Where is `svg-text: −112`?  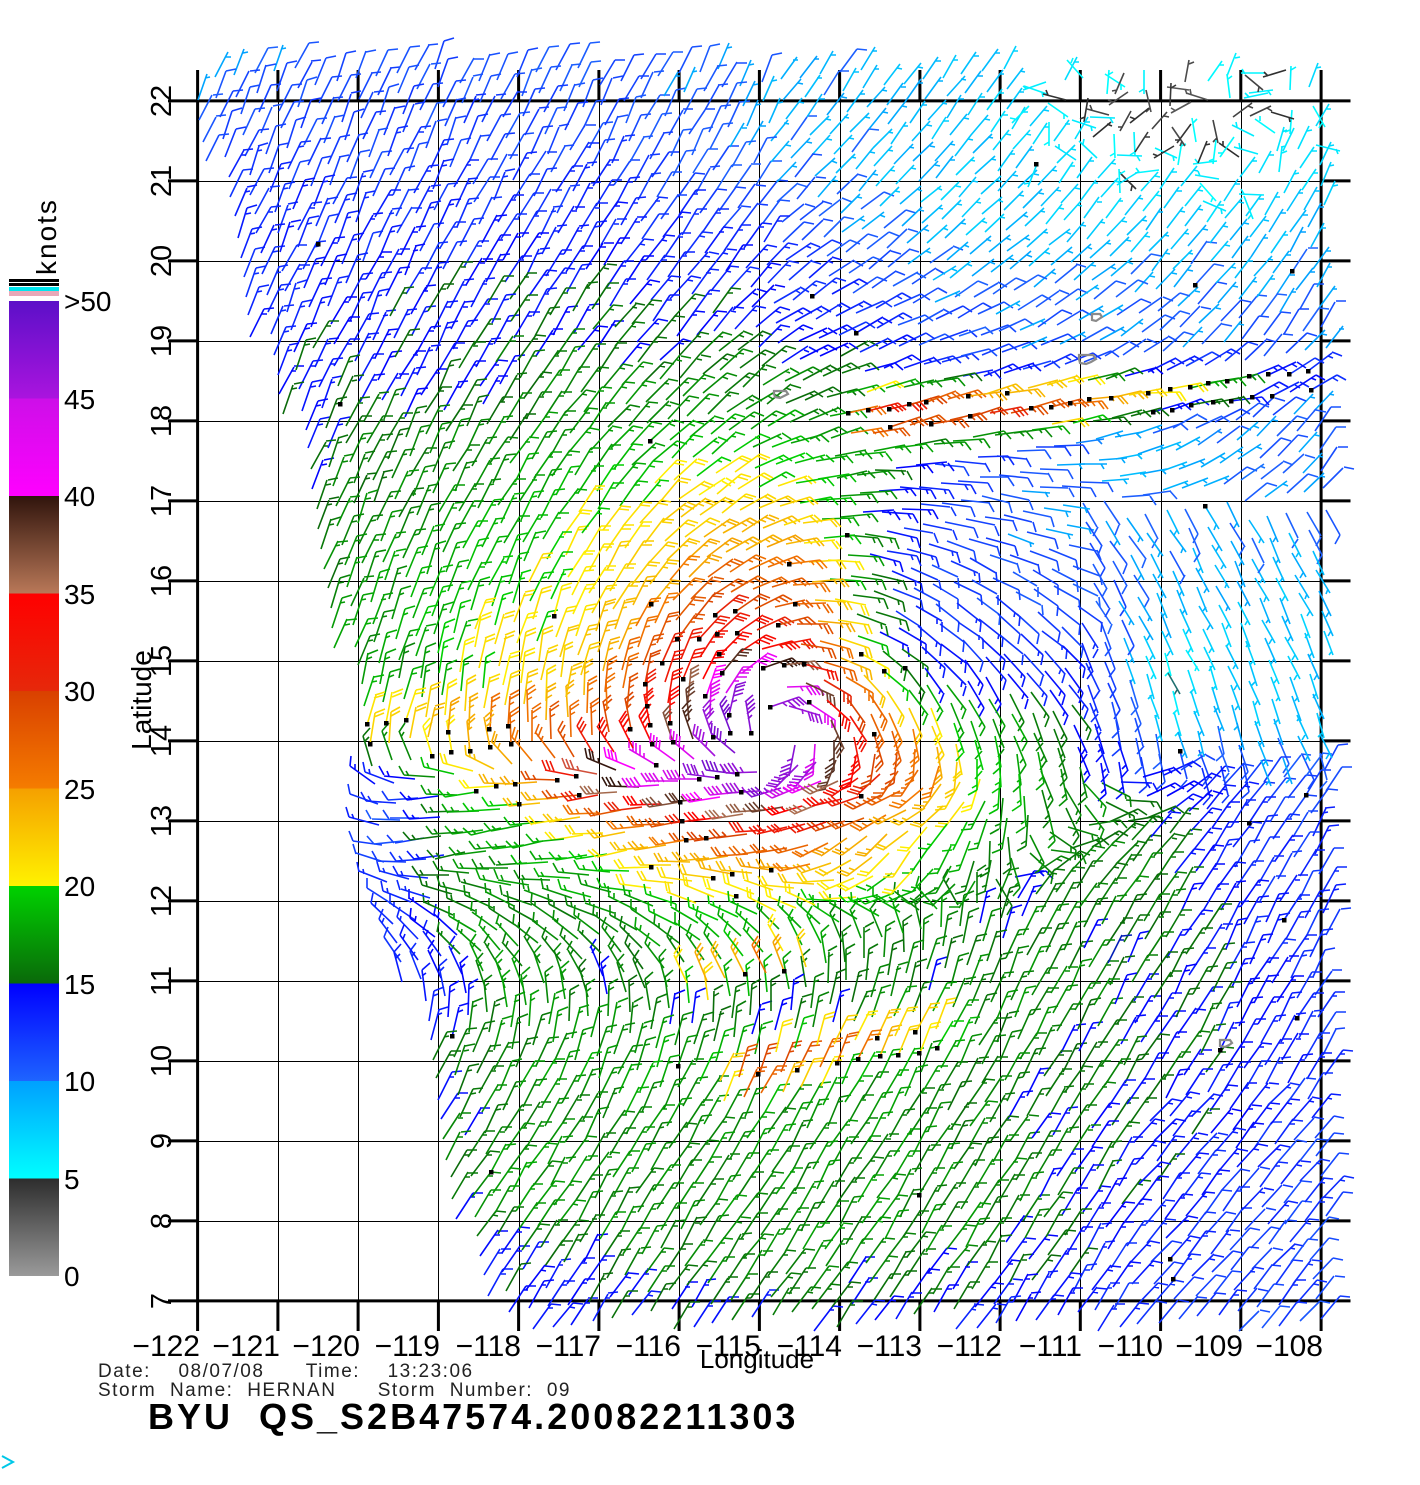
svg-text: −112 is located at coordinates (969, 1346).